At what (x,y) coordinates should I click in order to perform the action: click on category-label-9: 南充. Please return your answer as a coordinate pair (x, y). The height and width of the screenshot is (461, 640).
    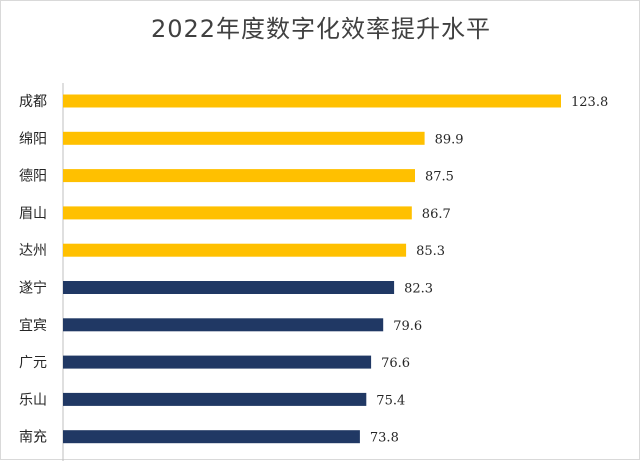
    Looking at the image, I should click on (33, 438).